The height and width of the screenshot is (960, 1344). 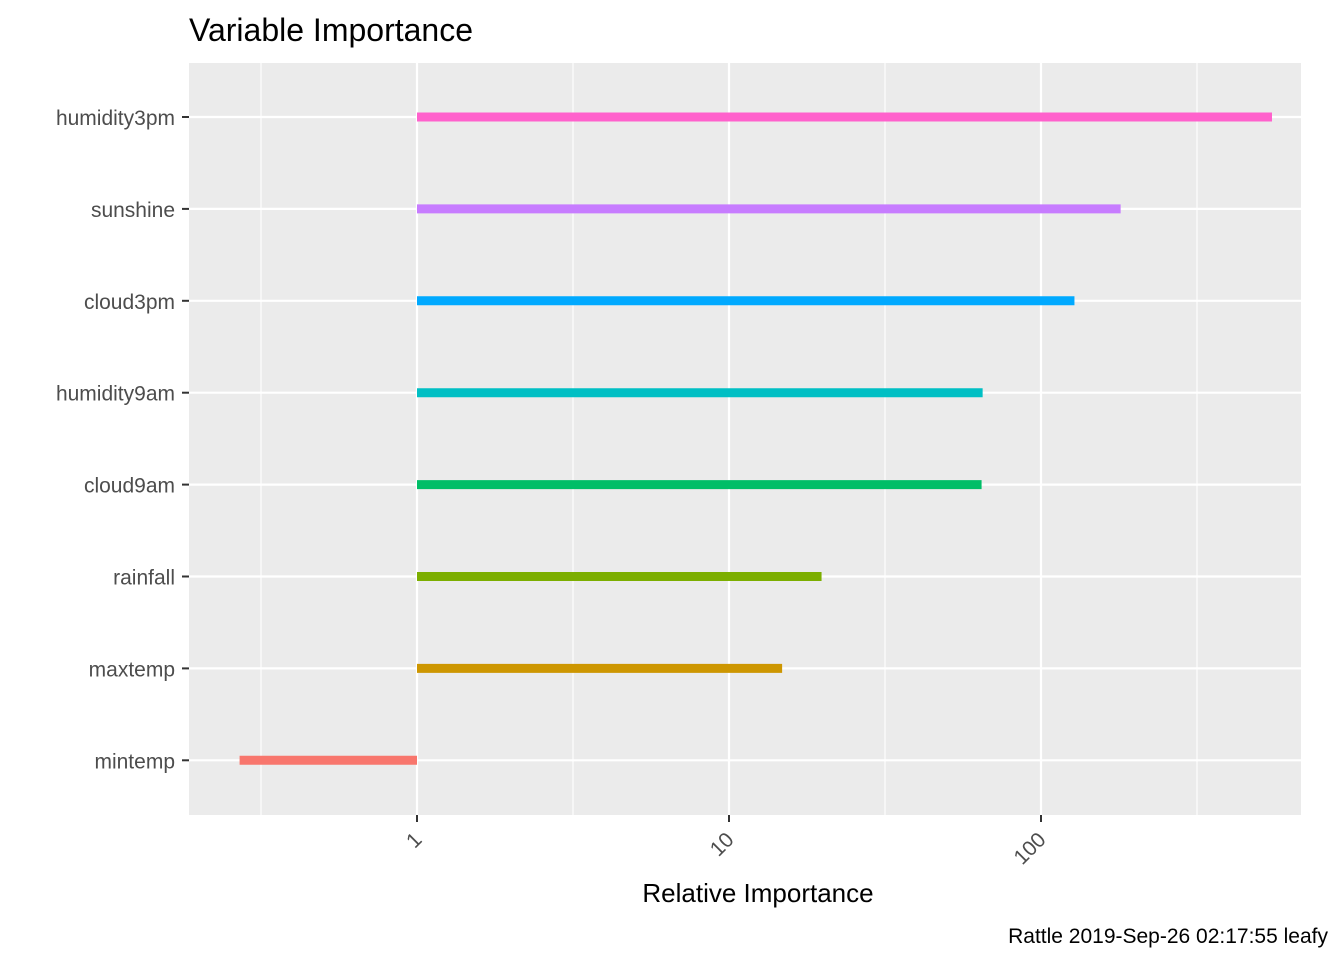 What do you see at coordinates (115, 394) in the screenshot?
I see `y-tick-label-humidity9am: humidity9am` at bounding box center [115, 394].